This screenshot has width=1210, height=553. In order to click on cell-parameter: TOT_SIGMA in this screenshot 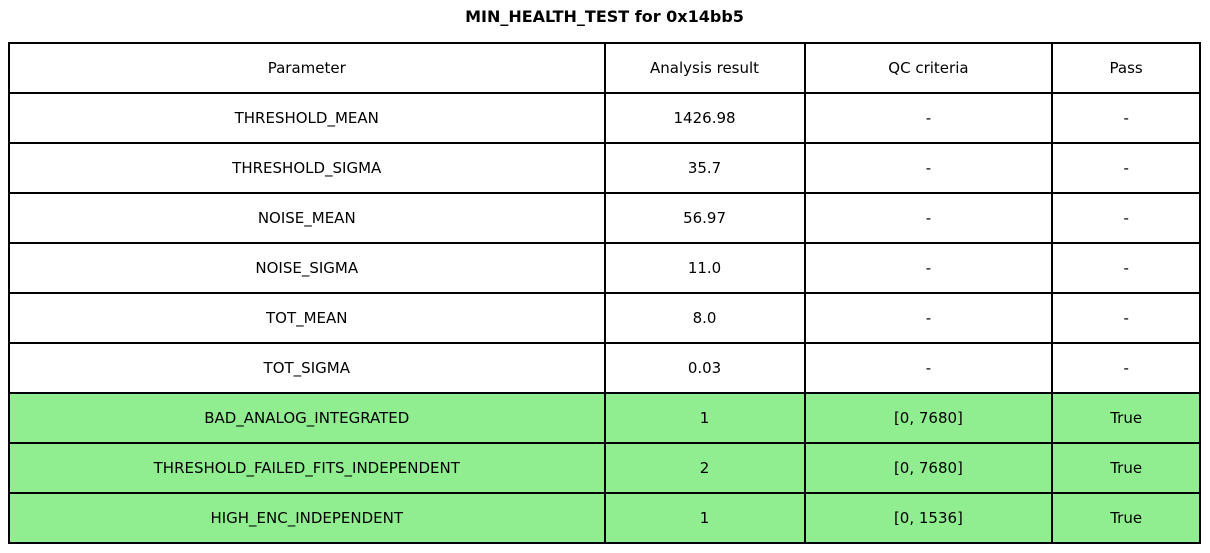, I will do `click(307, 368)`.